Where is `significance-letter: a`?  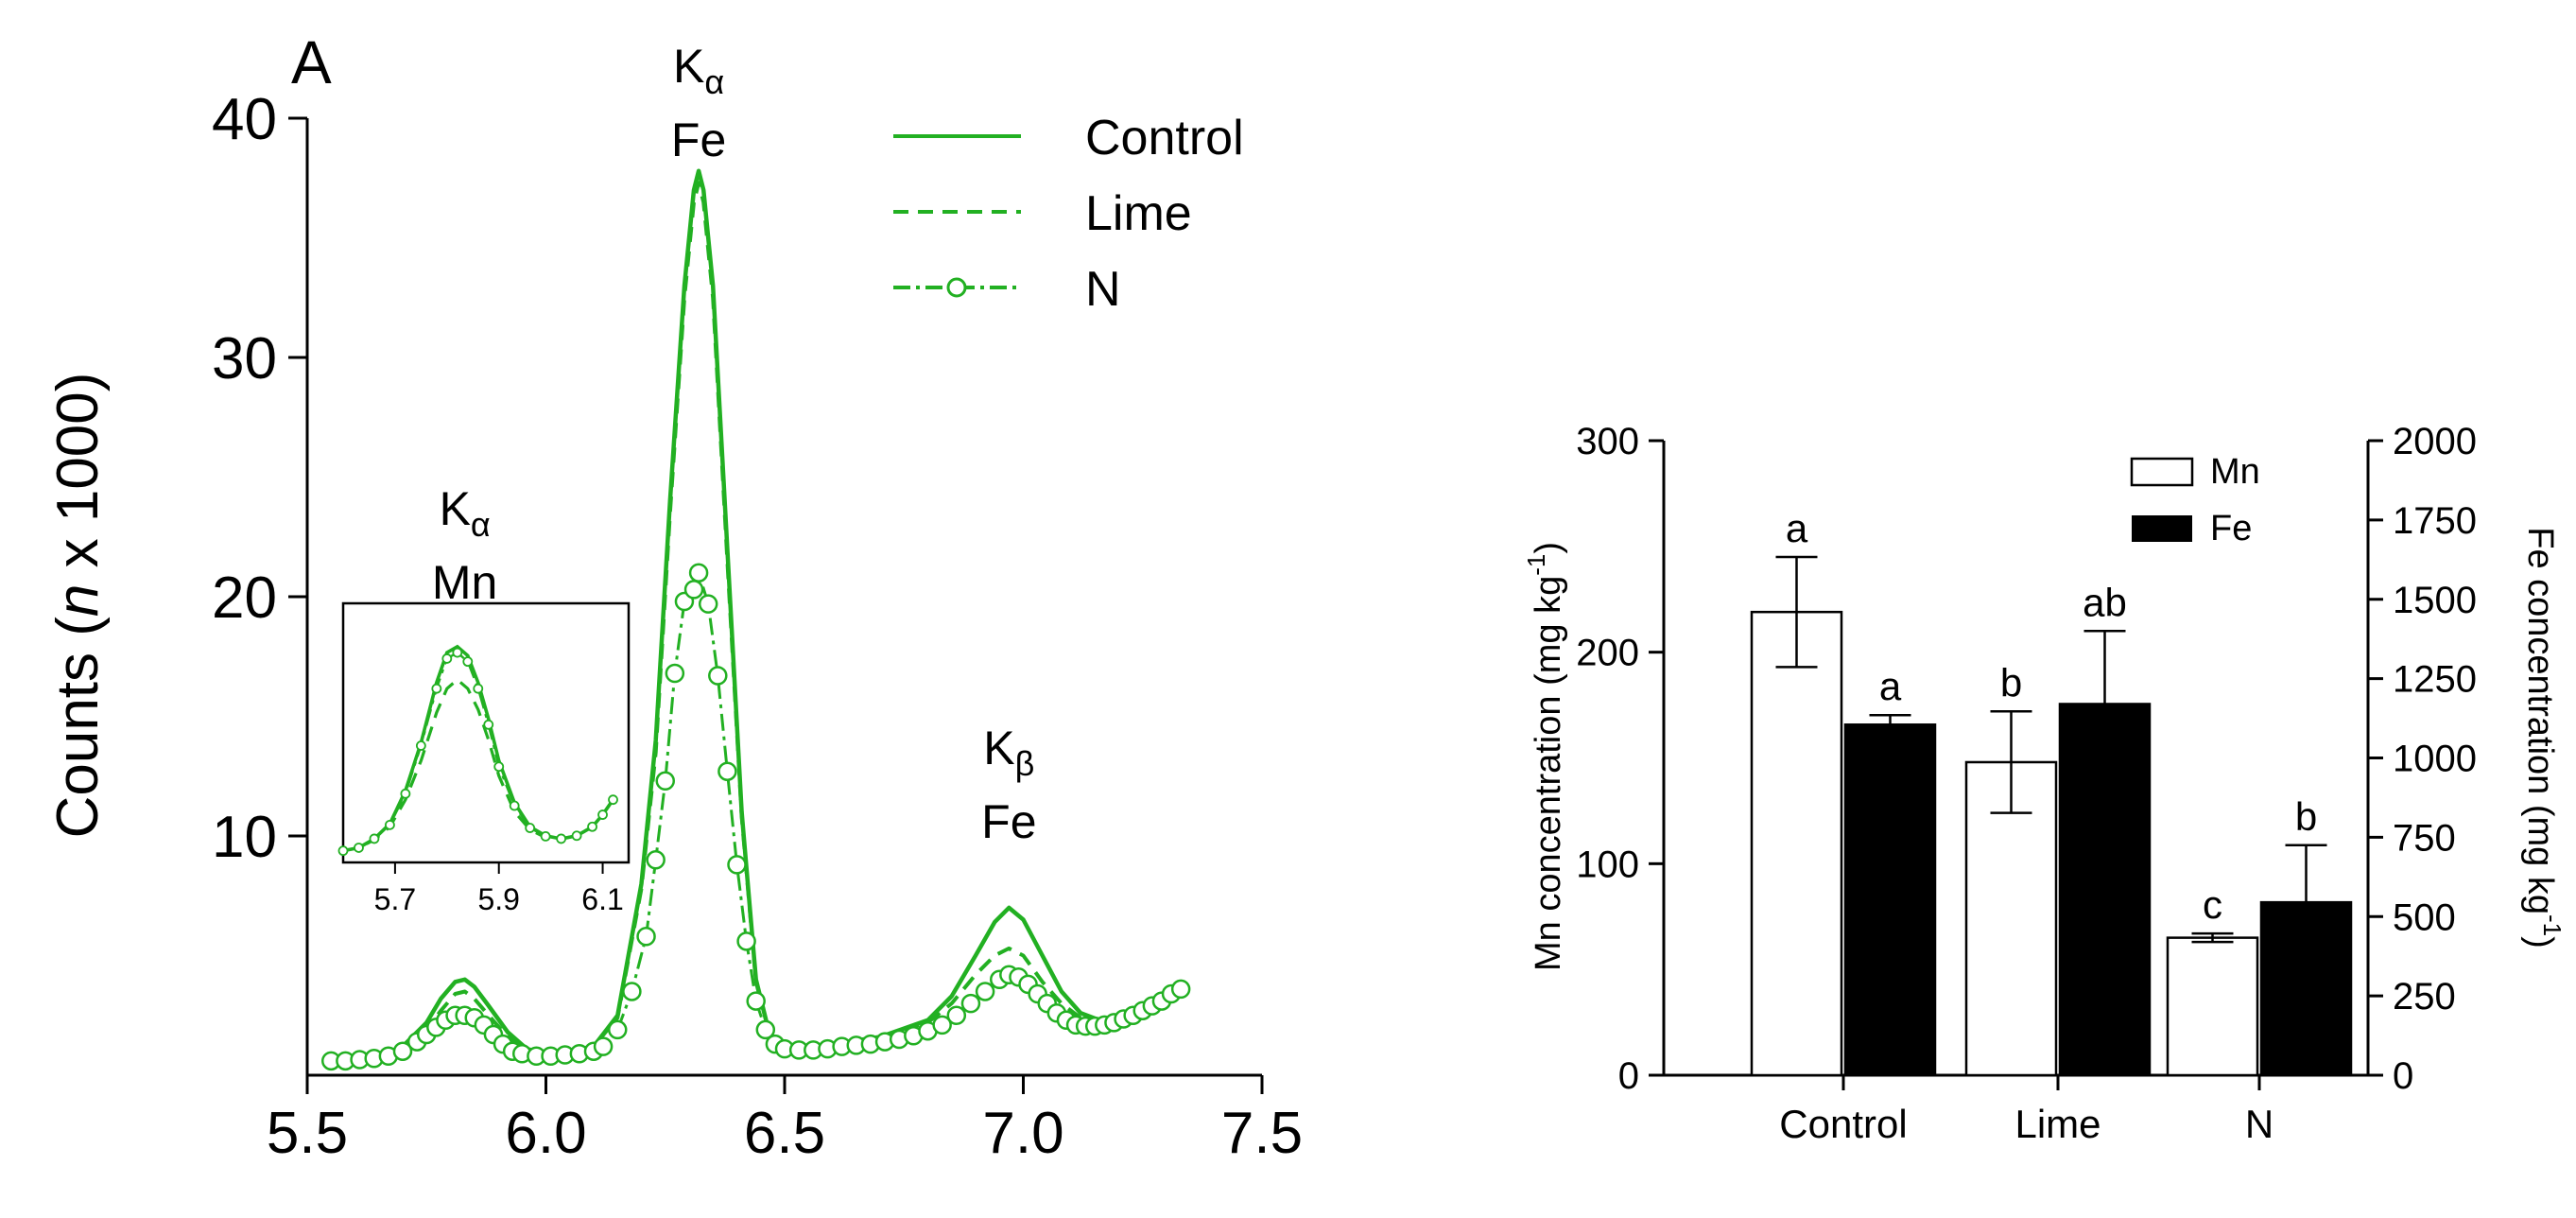
significance-letter: a is located at coordinates (1891, 686).